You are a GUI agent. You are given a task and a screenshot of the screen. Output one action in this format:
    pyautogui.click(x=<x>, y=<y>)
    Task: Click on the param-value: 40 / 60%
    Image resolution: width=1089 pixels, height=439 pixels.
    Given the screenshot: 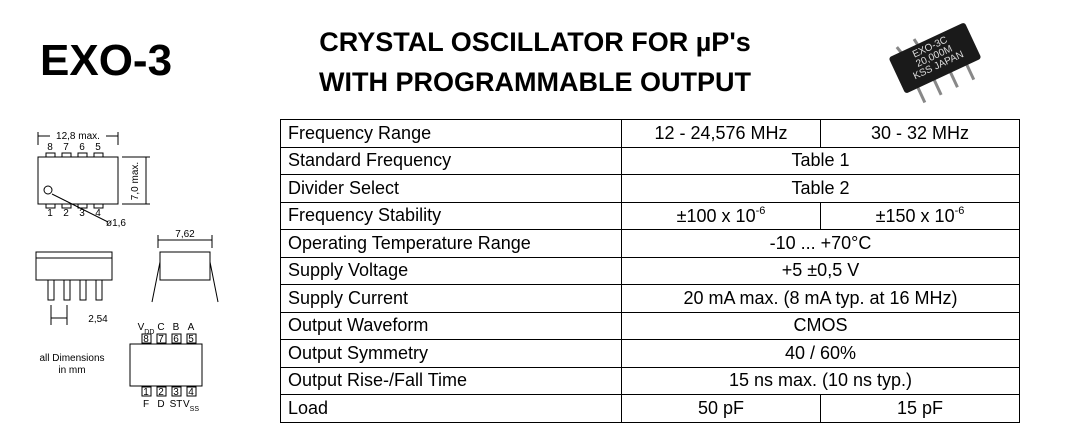 What is the action you would take?
    pyautogui.click(x=820, y=353)
    